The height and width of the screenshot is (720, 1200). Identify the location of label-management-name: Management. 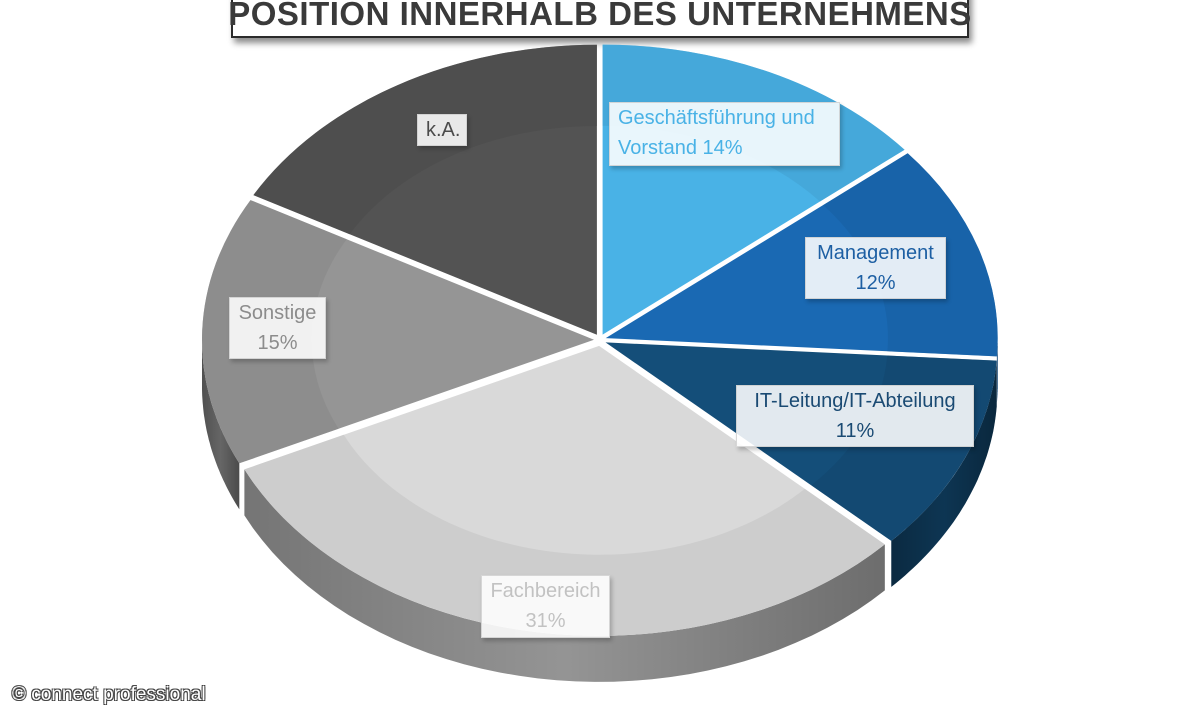
(875, 253).